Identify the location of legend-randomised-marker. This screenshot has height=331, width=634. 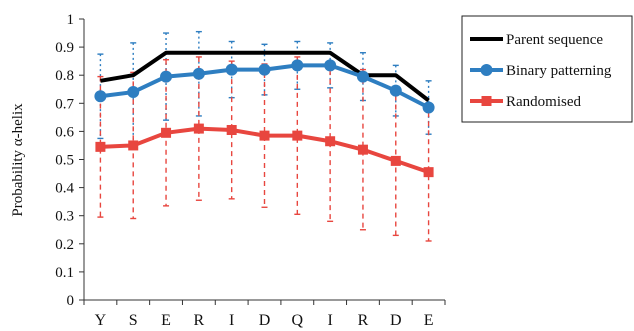
(486, 101).